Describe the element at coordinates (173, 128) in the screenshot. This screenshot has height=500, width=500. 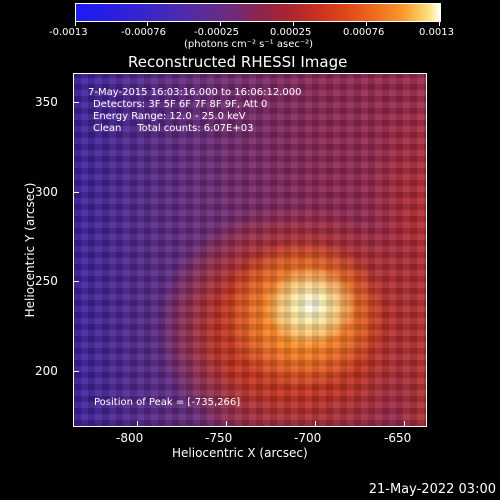
I see `clean-counts-label: Clean Total counts: 6.07E+03` at that location.